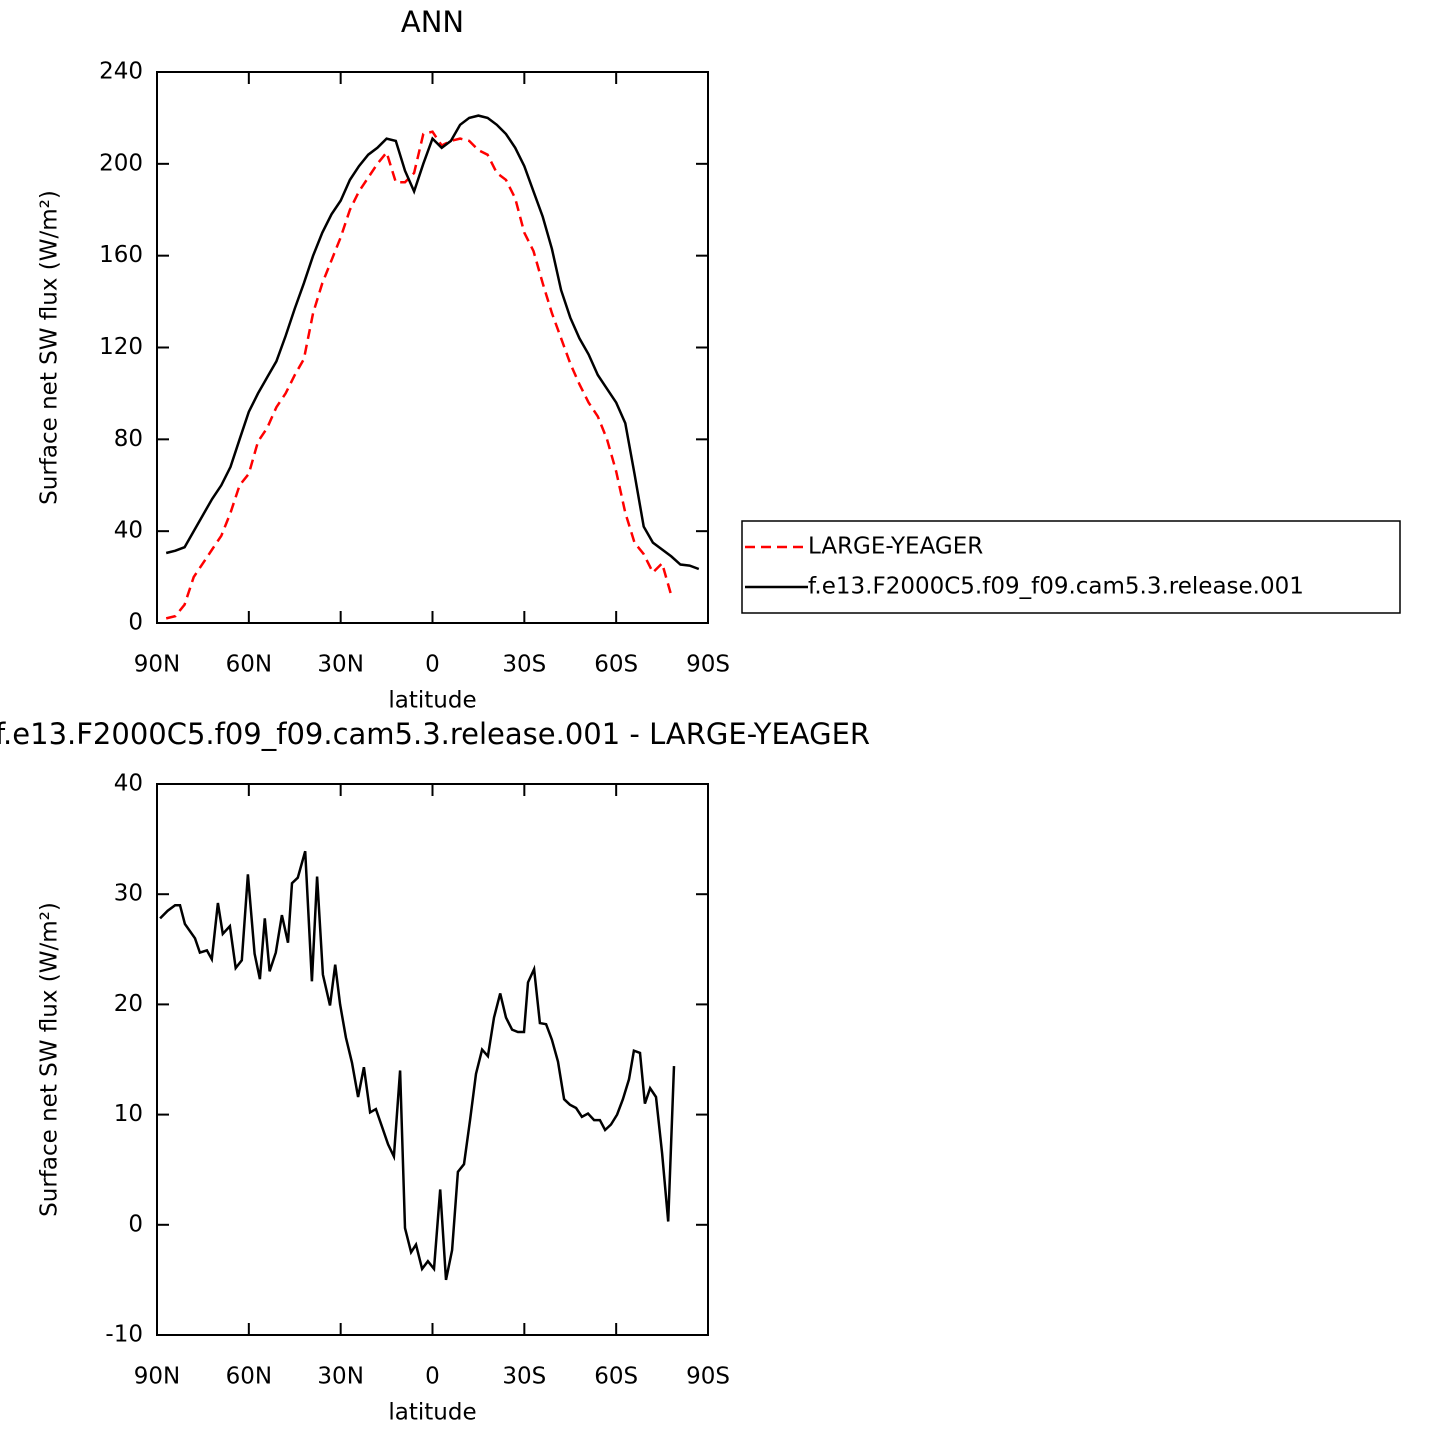 This screenshot has width=1435, height=1435. I want to click on y-tick-label: 240, so click(121, 72).